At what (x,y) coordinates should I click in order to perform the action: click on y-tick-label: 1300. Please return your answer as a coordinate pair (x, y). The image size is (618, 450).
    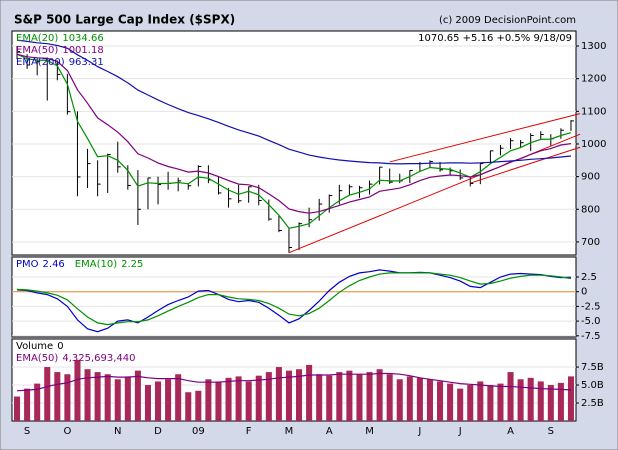
    Looking at the image, I should click on (593, 46).